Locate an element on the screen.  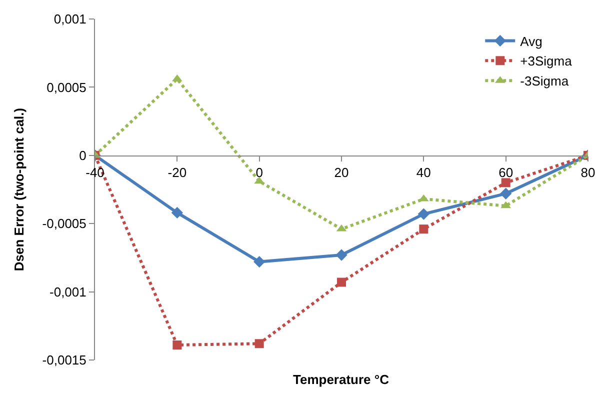
legend-label: Avg is located at coordinates (531, 41).